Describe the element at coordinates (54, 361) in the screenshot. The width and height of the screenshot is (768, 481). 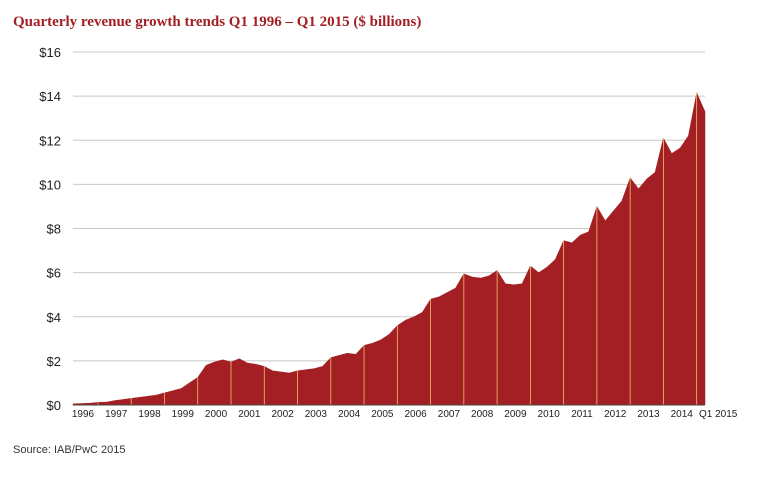
I see `y-tick-label: $2` at that location.